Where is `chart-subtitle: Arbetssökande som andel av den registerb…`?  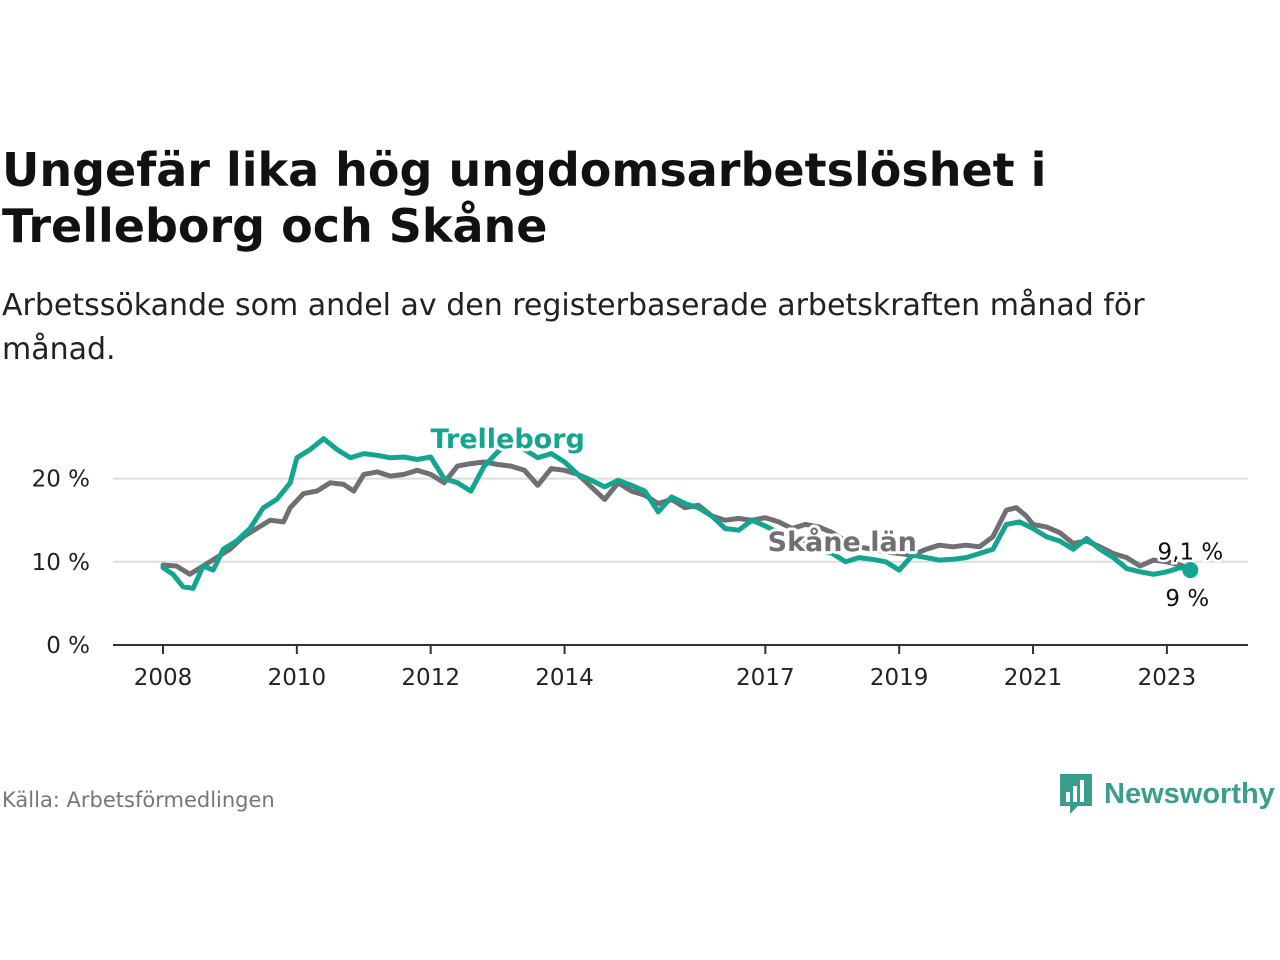 chart-subtitle: Arbetssökande som andel av den registerb… is located at coordinates (573, 327).